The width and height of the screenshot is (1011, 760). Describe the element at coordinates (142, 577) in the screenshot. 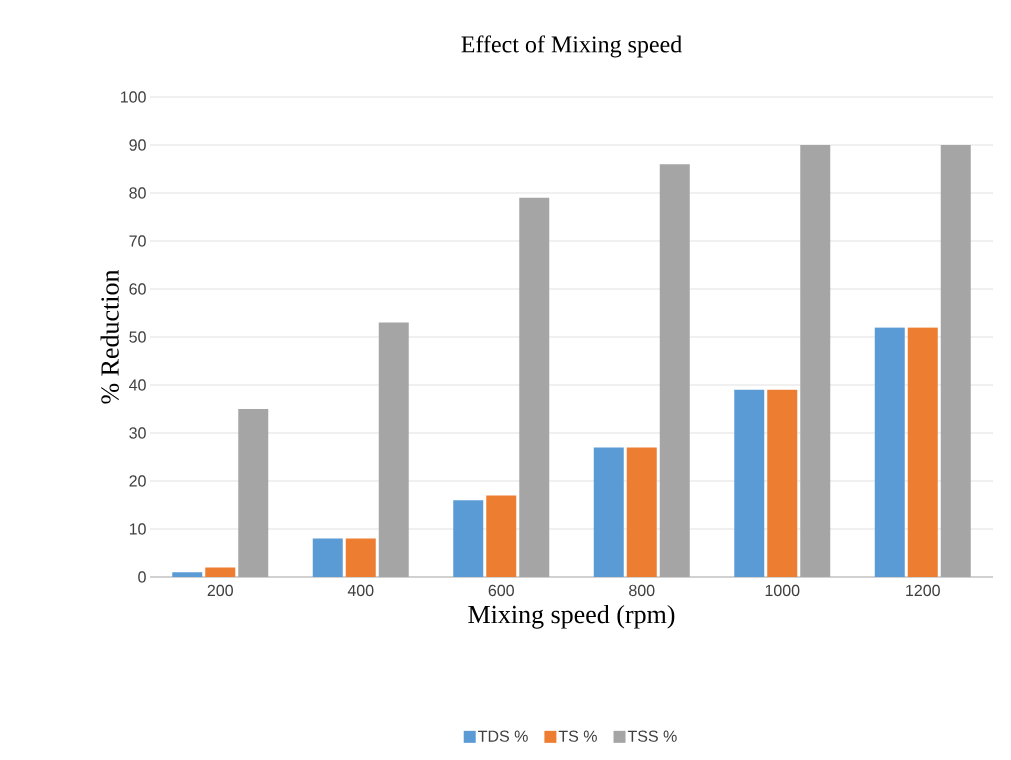

I see `y-tick-label: 0` at that location.